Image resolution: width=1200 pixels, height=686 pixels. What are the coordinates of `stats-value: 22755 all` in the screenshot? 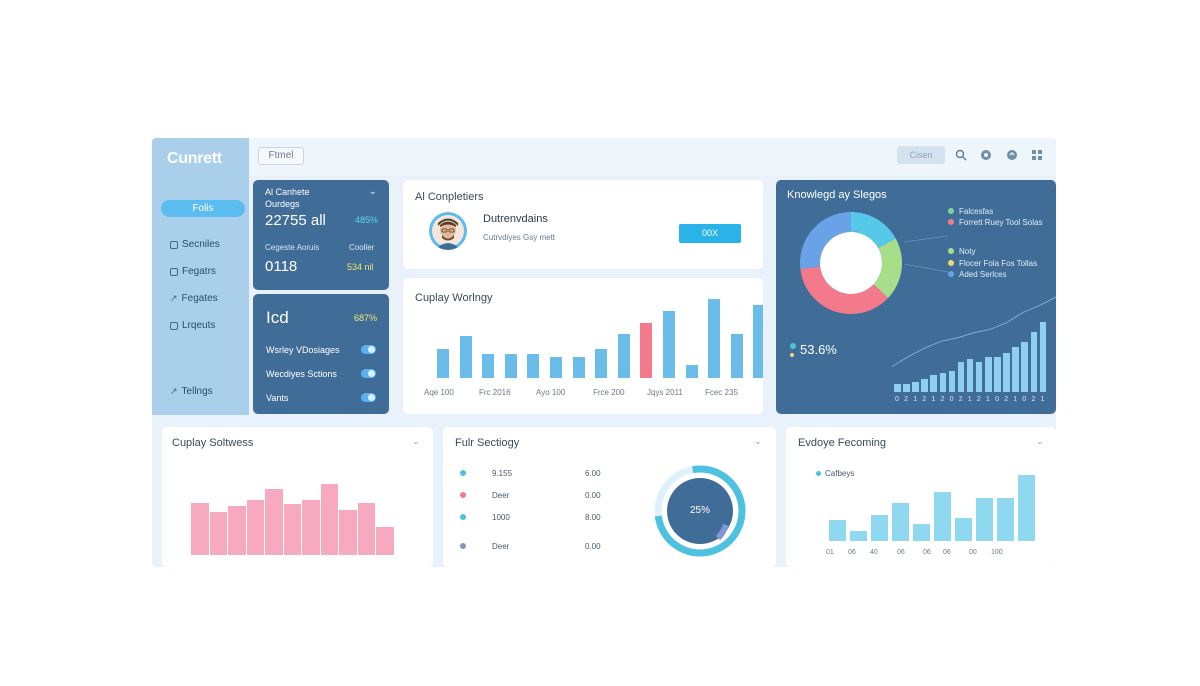 It's located at (295, 220).